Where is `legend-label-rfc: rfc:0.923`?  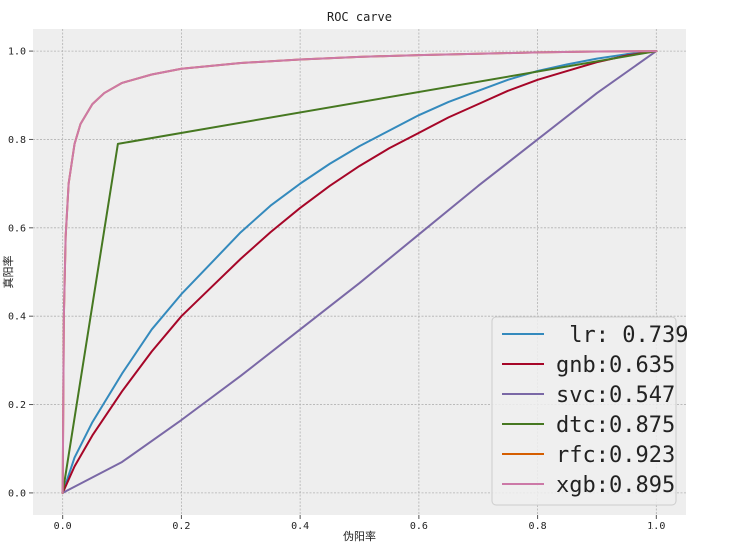 legend-label-rfc: rfc:0.923 is located at coordinates (615, 455).